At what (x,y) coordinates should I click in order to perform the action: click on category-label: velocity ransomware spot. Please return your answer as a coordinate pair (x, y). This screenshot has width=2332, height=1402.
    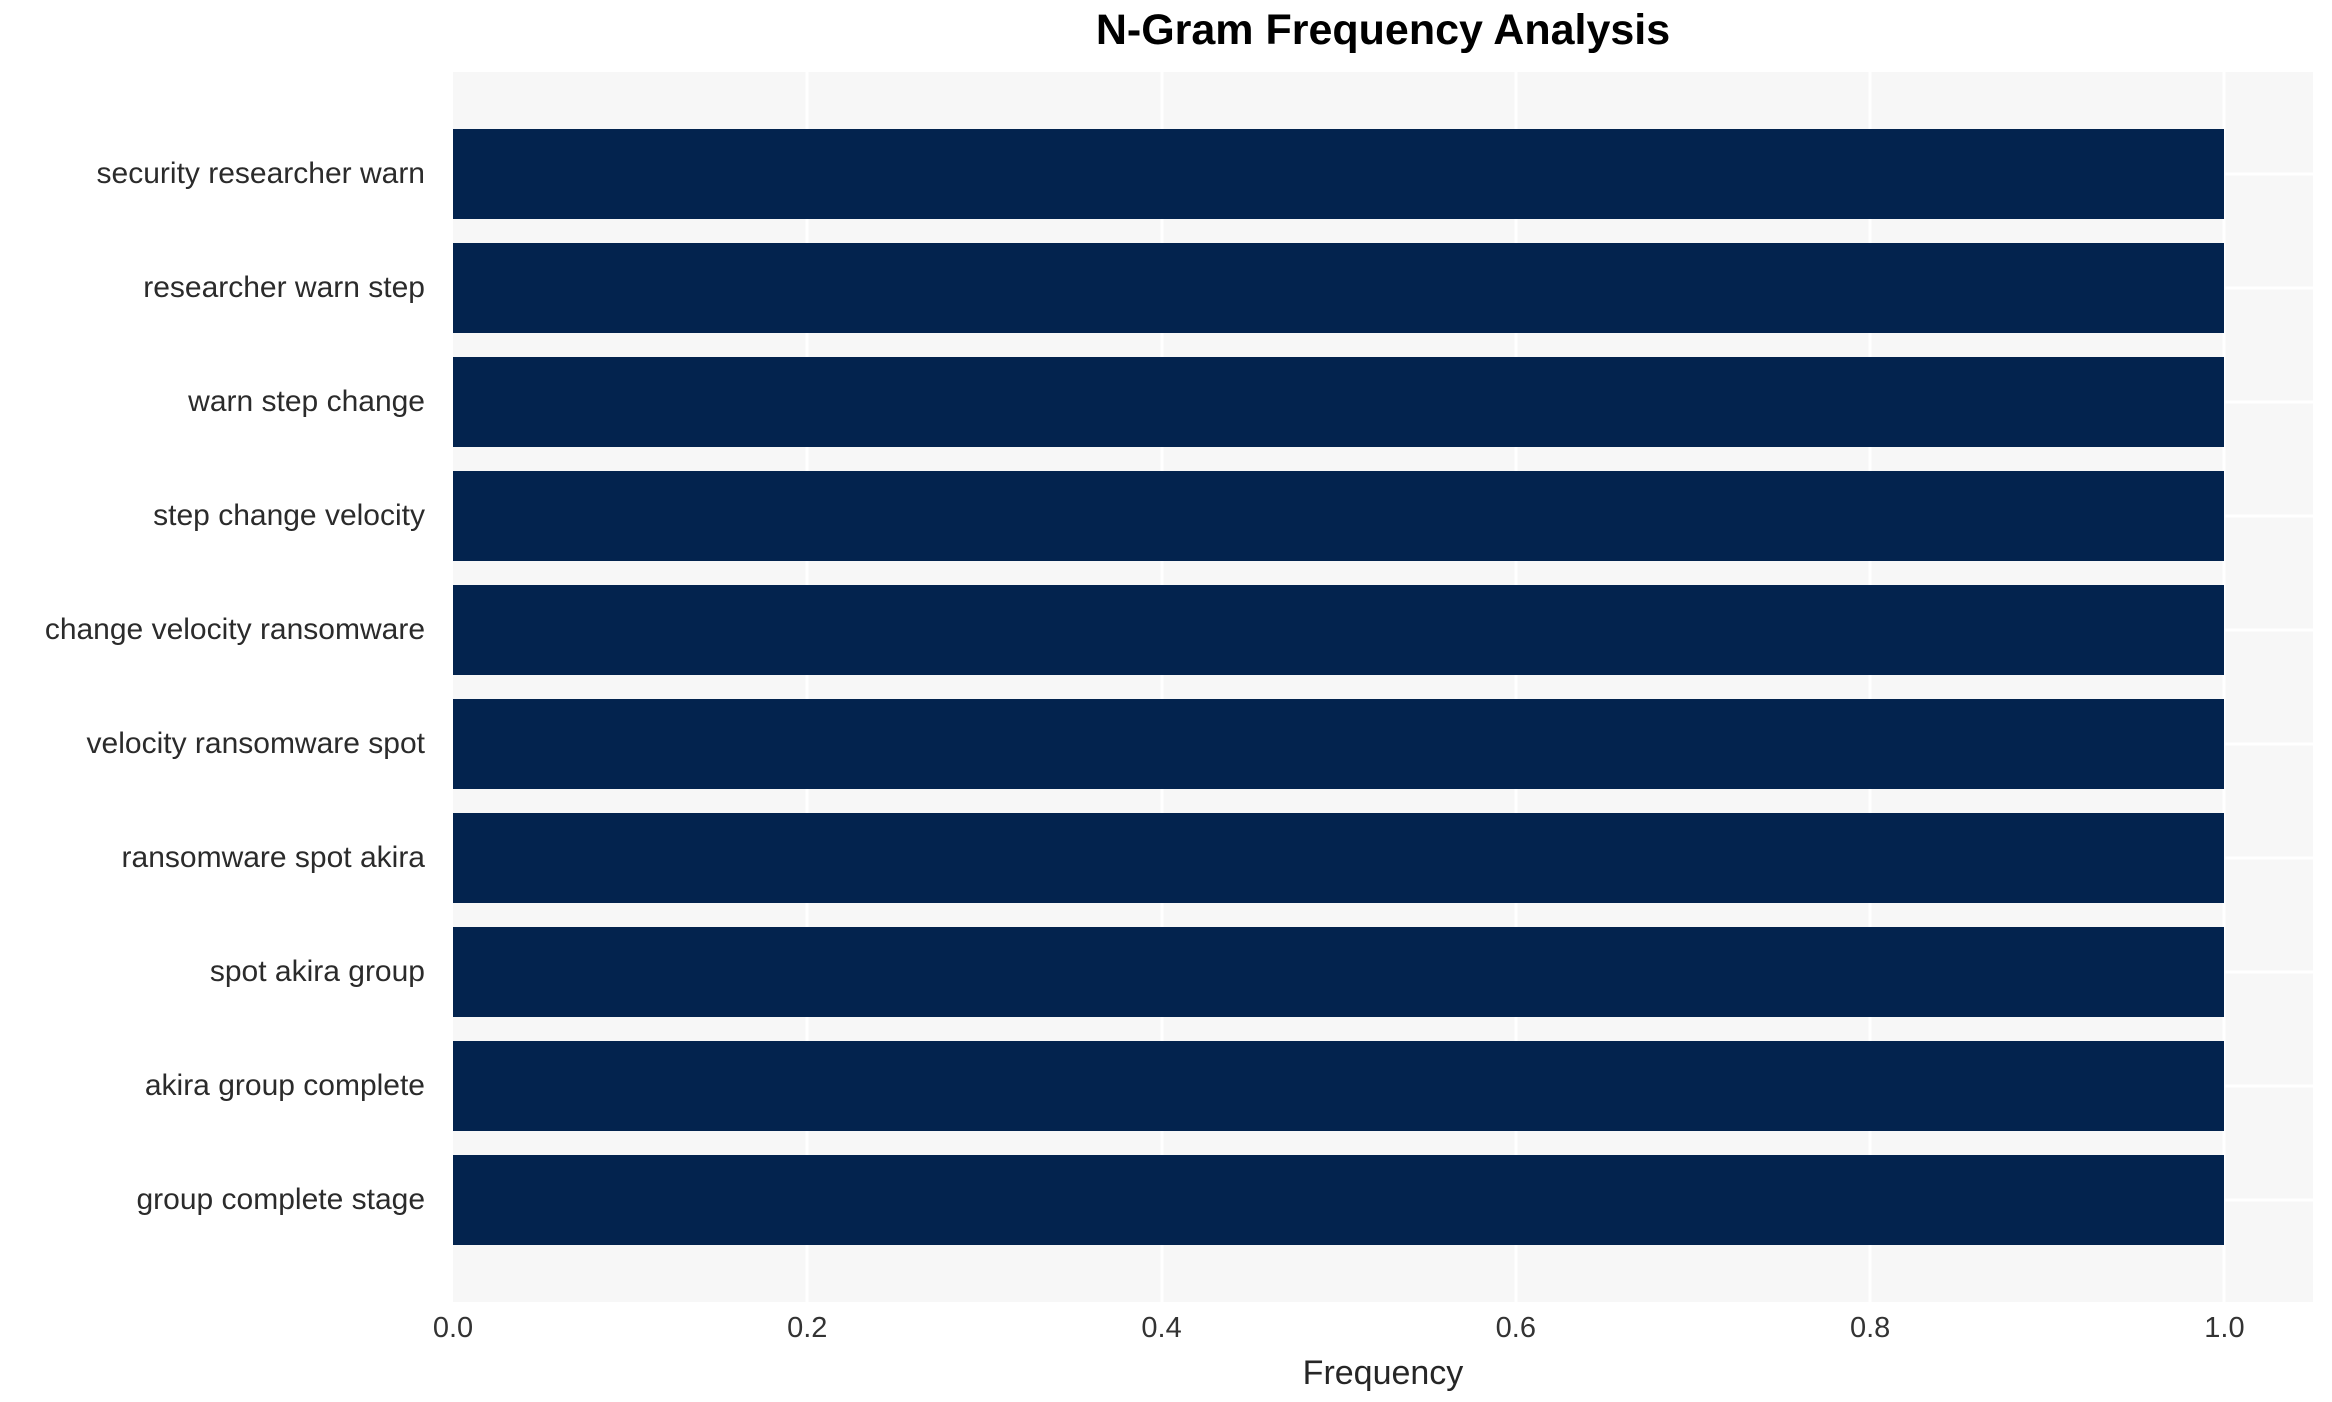
    Looking at the image, I should click on (255, 743).